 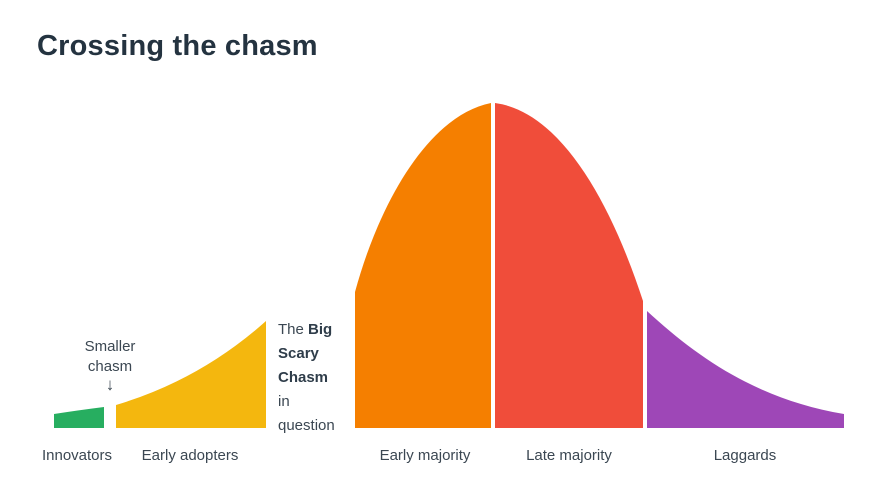 What do you see at coordinates (191, 374) in the screenshot?
I see `segment-early-adopters` at bounding box center [191, 374].